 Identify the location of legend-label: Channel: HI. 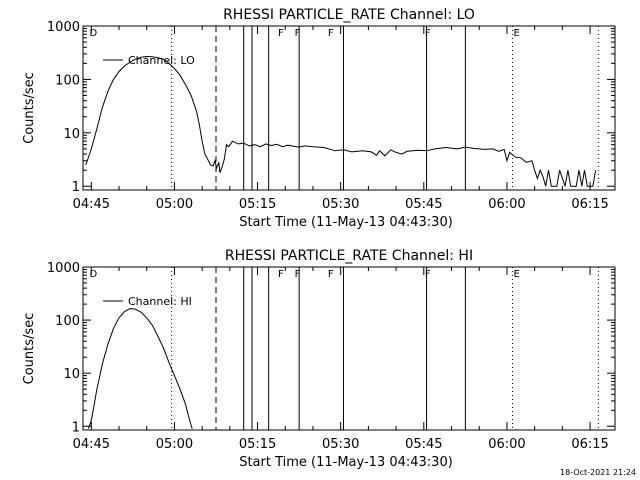
(160, 301).